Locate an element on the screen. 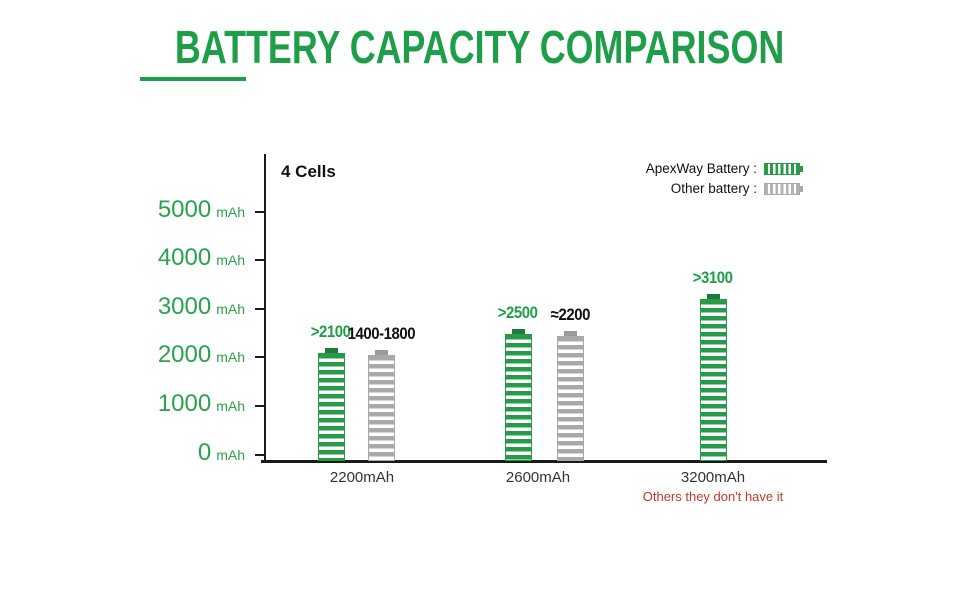 The width and height of the screenshot is (960, 600). battery-bar-apexway: >3100 is located at coordinates (713, 364).